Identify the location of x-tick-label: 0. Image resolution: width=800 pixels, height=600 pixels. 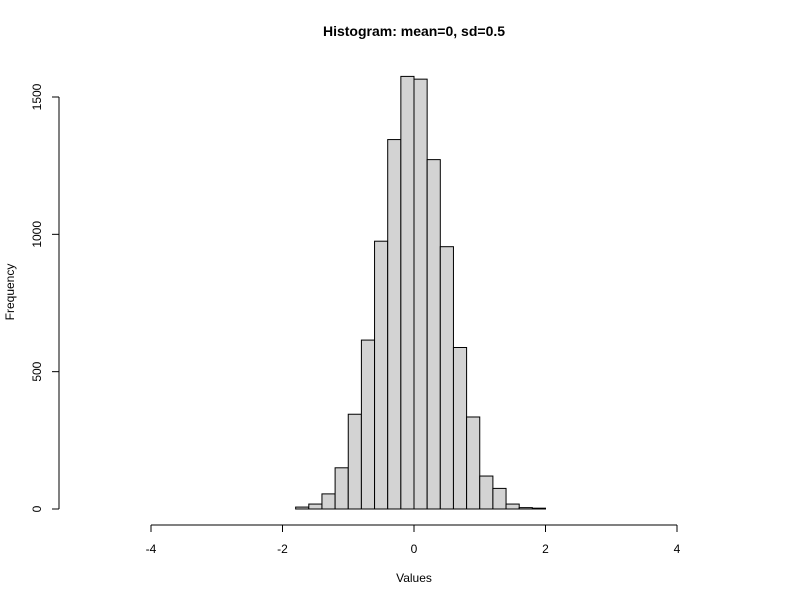
(414, 549).